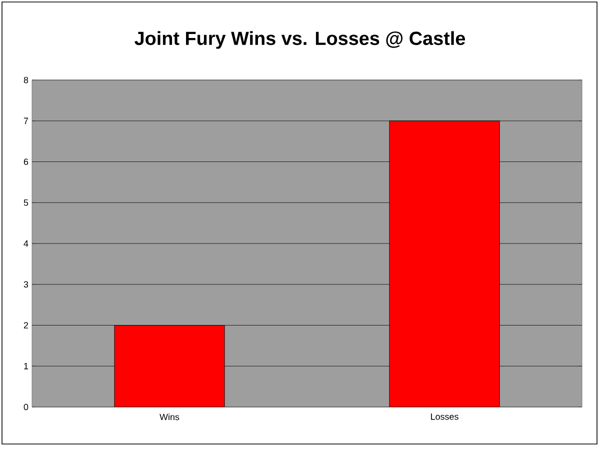 The height and width of the screenshot is (450, 600). Describe the element at coordinates (170, 417) in the screenshot. I see `x-tick-label: Wins` at that location.